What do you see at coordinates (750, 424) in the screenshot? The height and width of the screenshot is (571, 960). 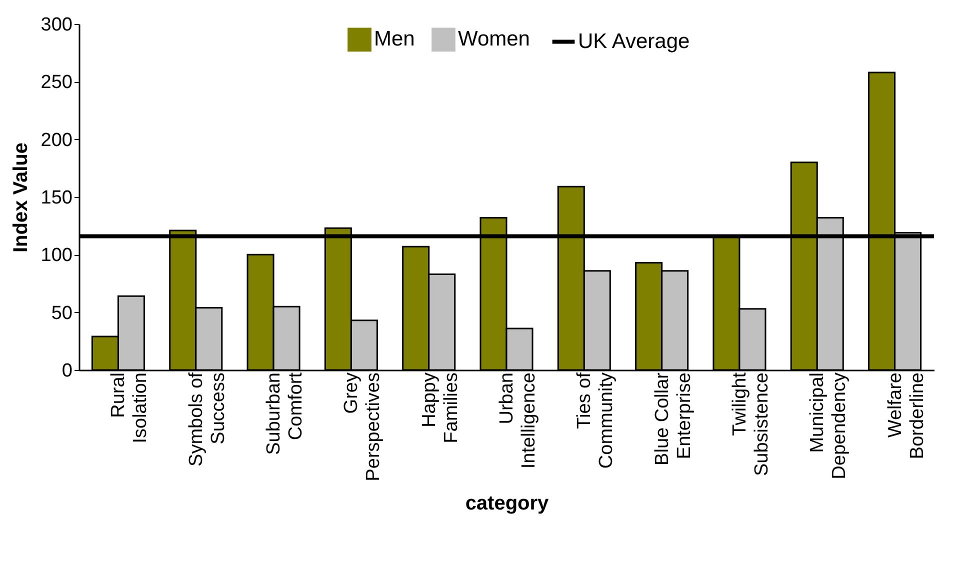 I see `x-tick-label: Twilight Subsistence` at bounding box center [750, 424].